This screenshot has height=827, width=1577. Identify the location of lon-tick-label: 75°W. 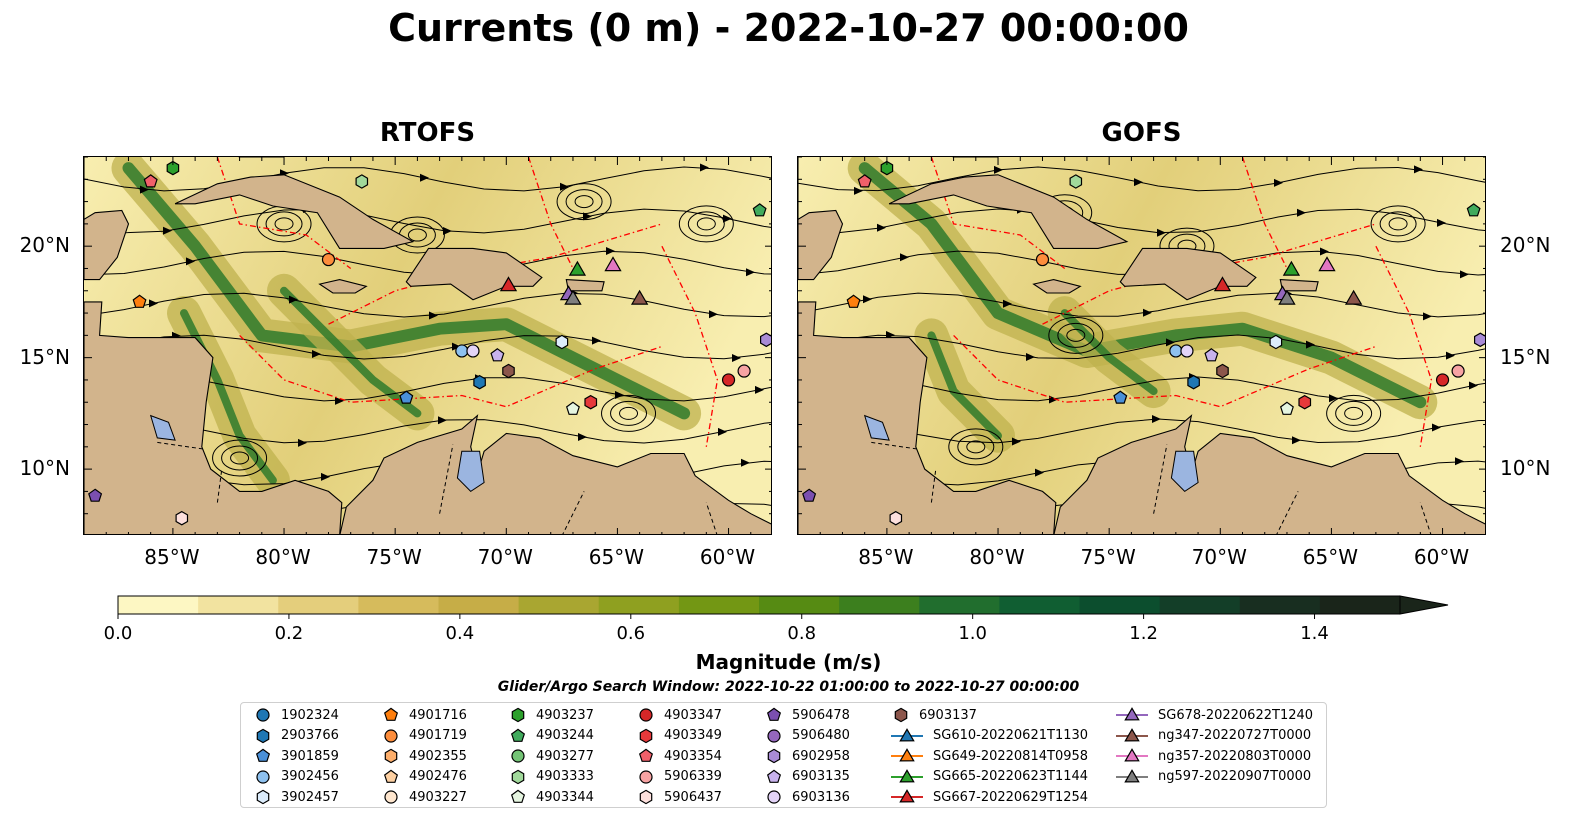
(1108, 557).